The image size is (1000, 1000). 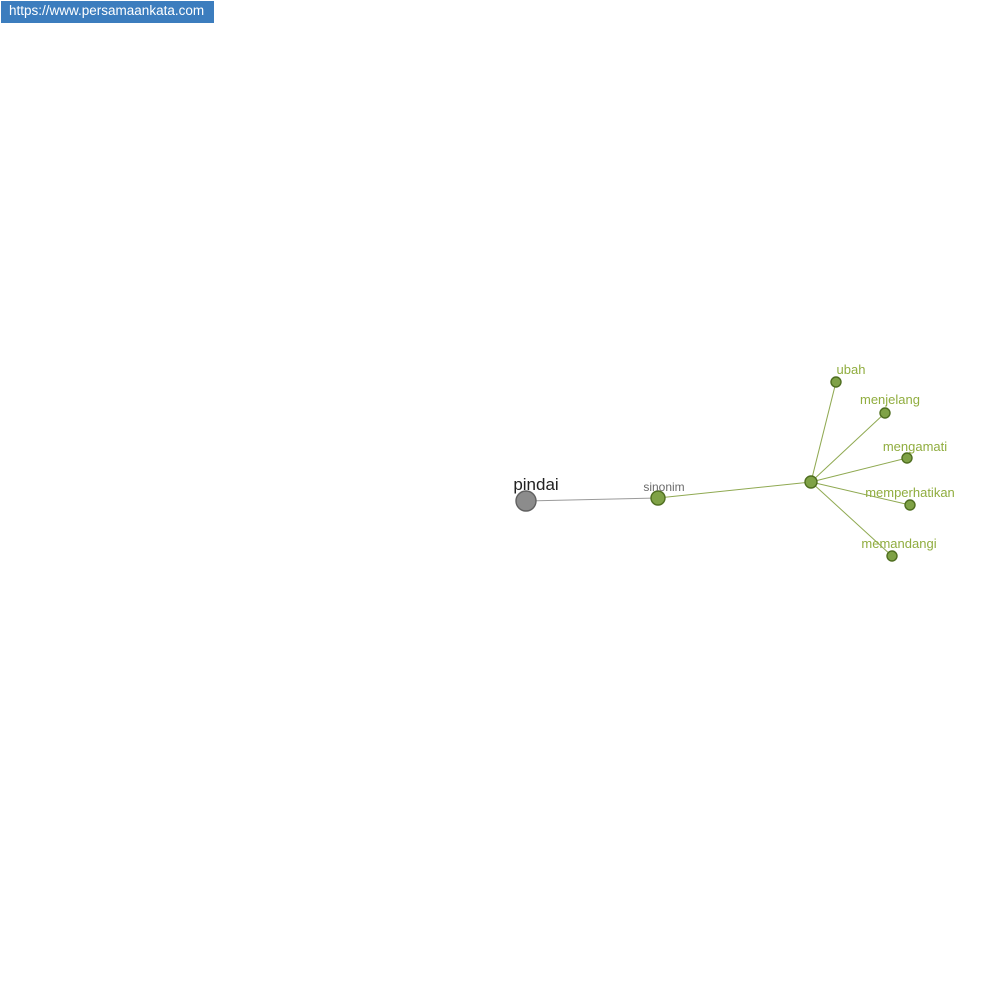 I want to click on label-memandangi: memandangi, so click(x=898, y=543).